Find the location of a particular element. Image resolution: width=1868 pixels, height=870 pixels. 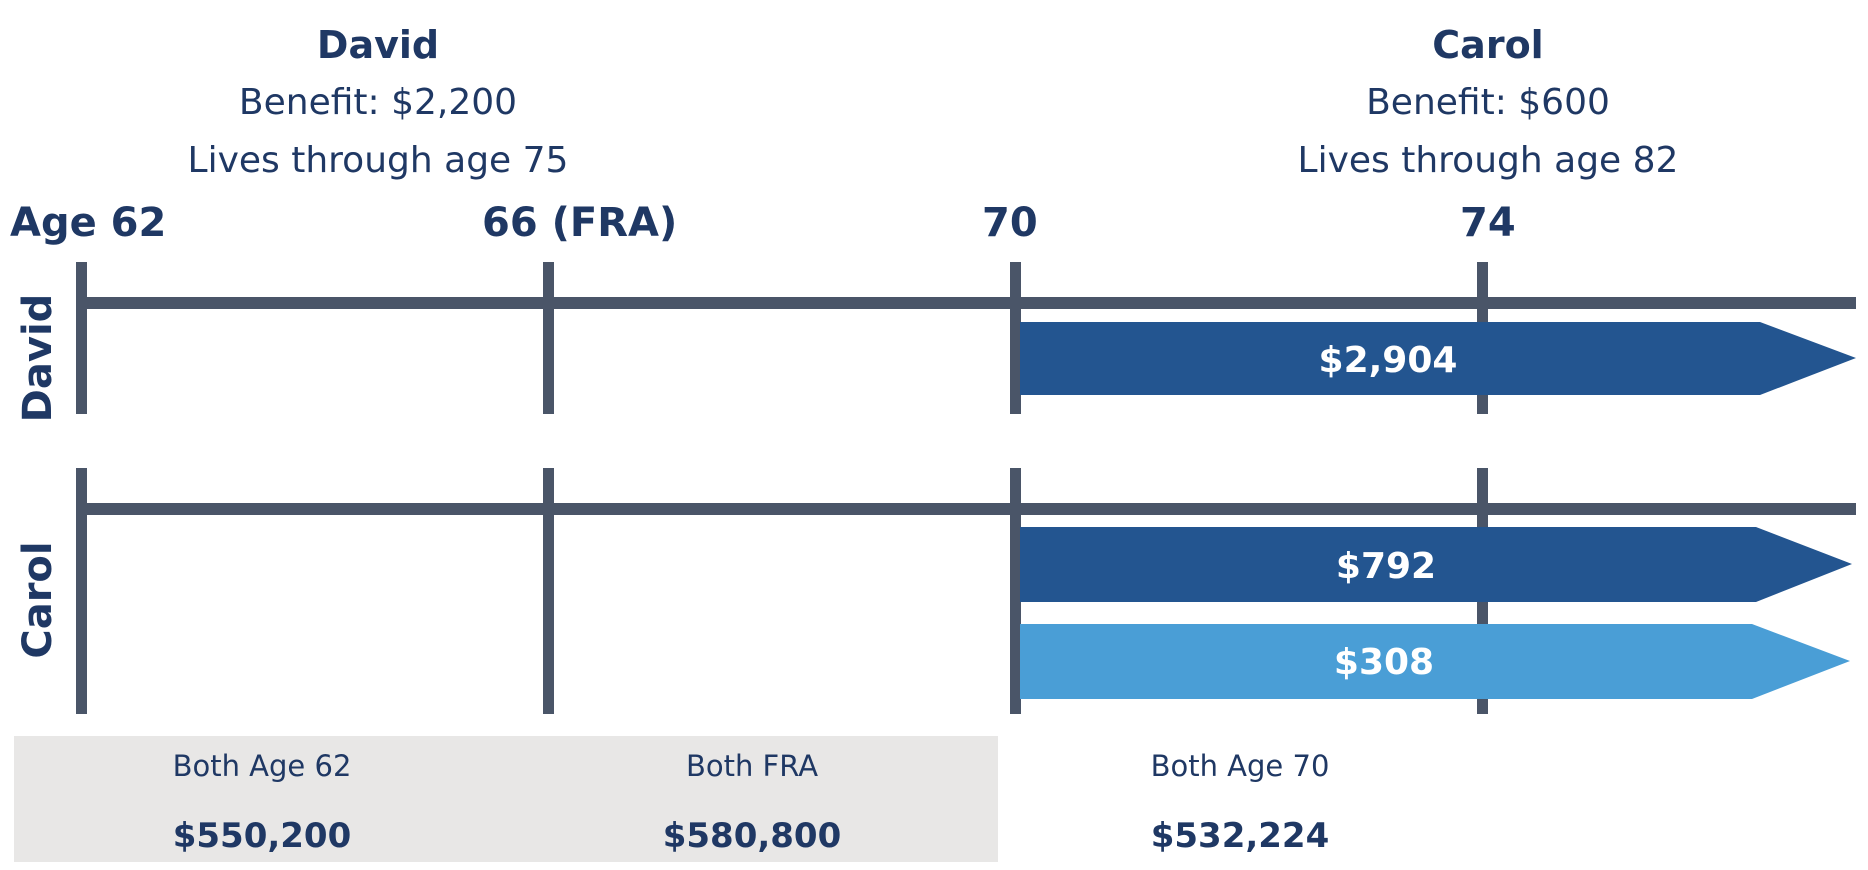

carol-name: Carol is located at coordinates (1488, 45).